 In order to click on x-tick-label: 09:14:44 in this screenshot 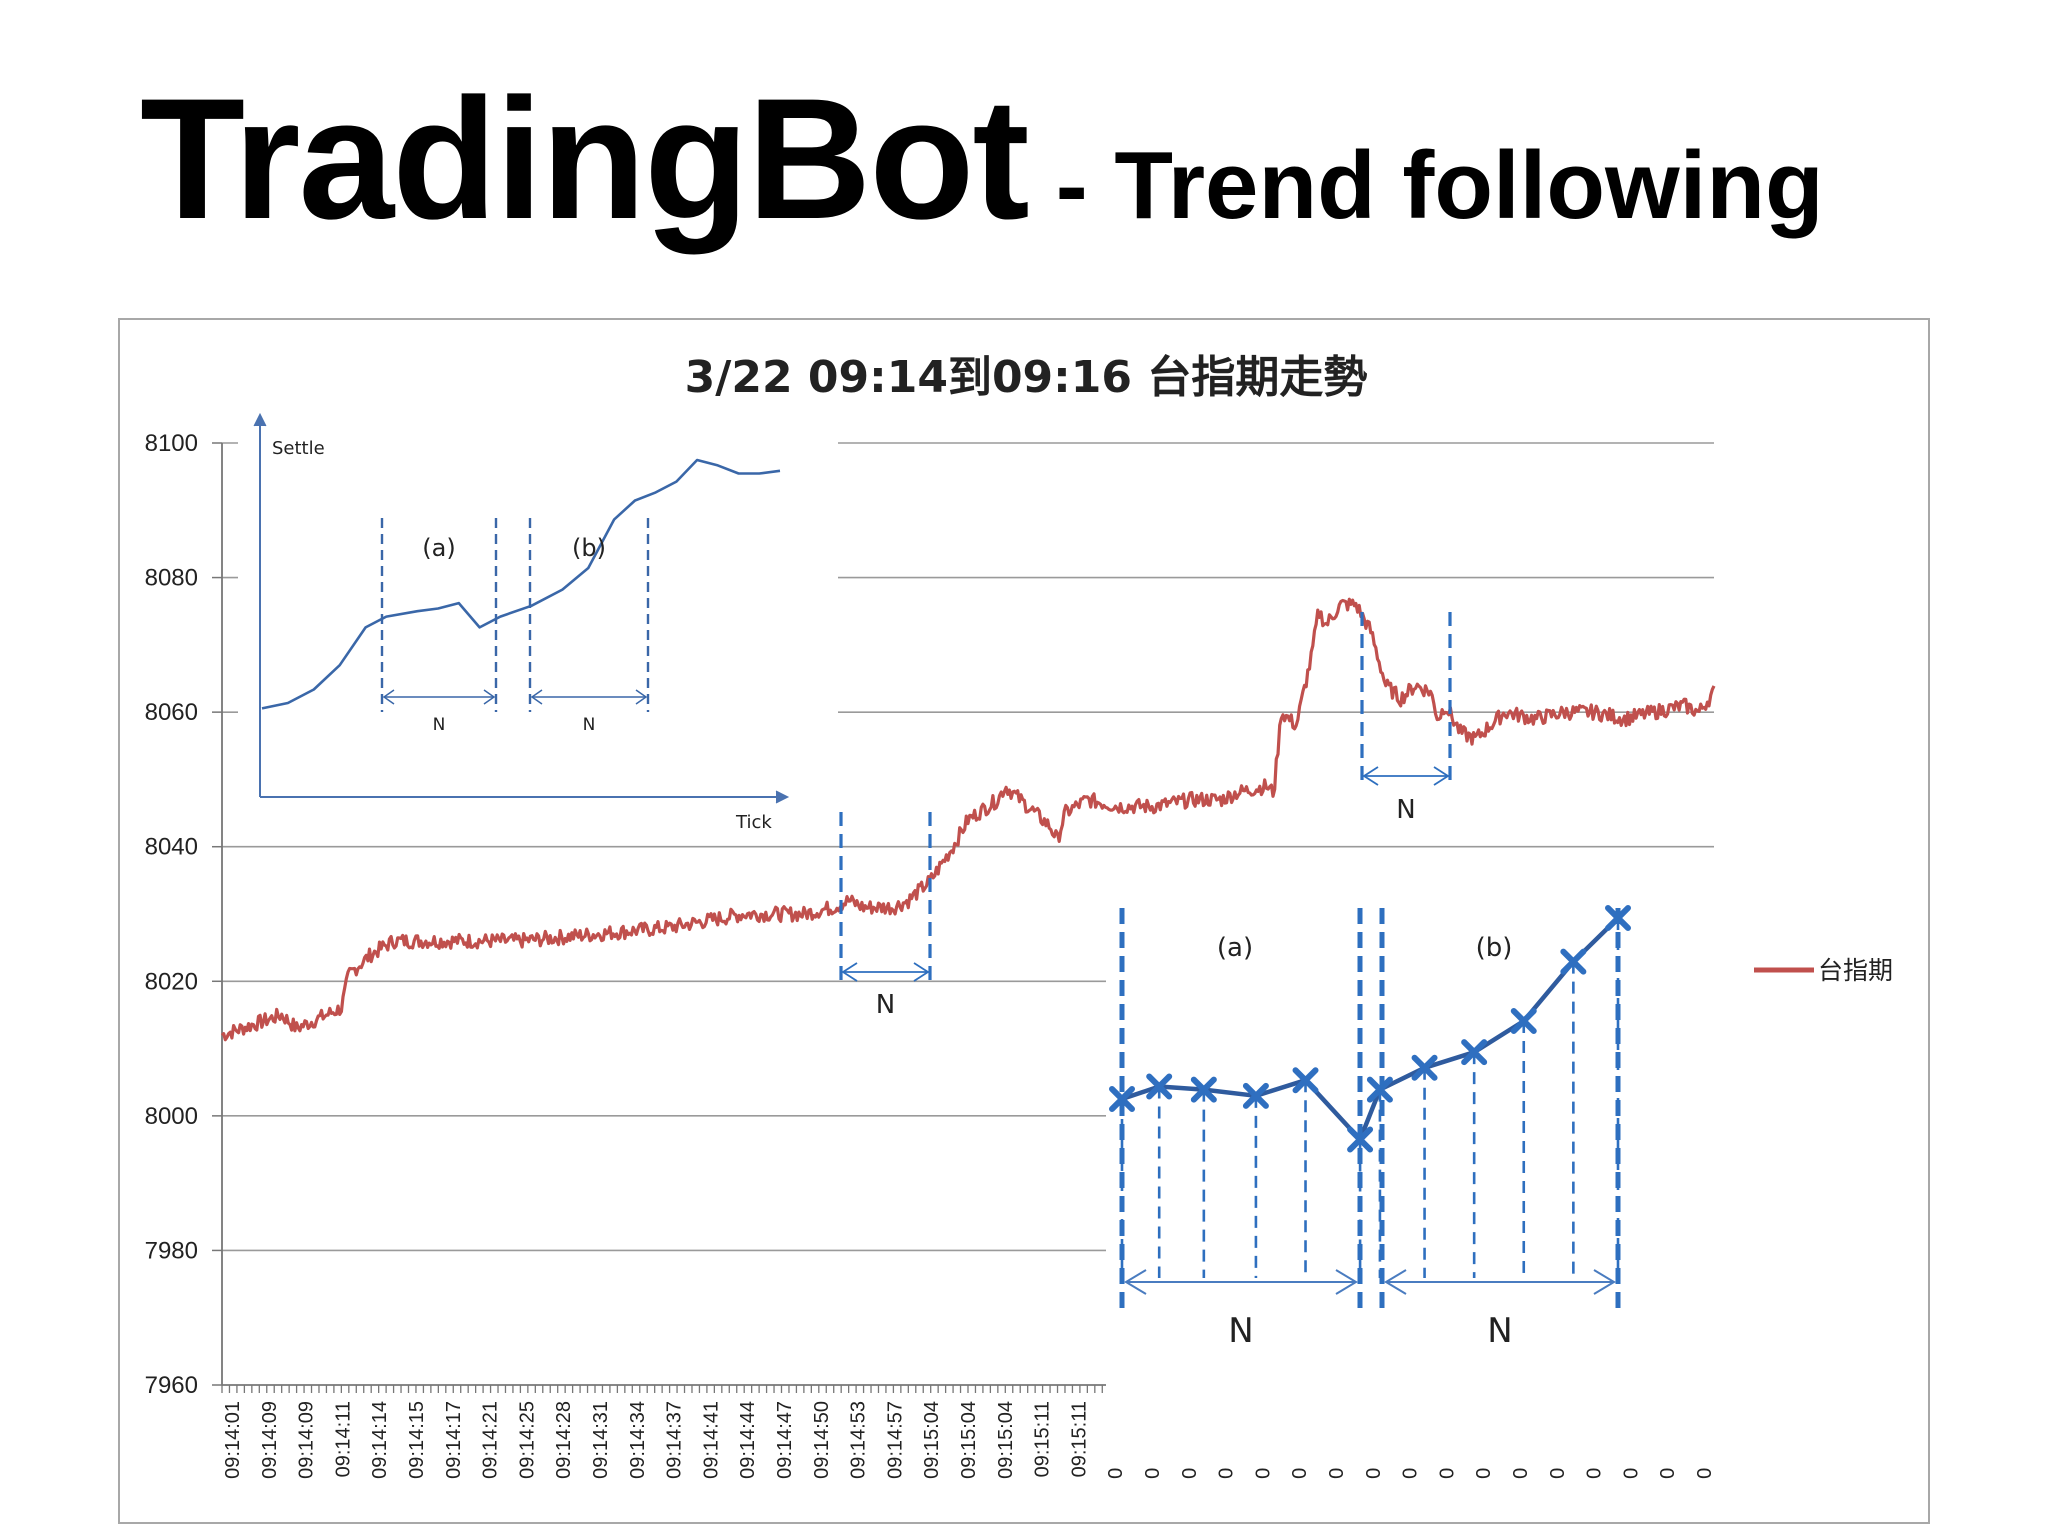, I will do `click(748, 1440)`.